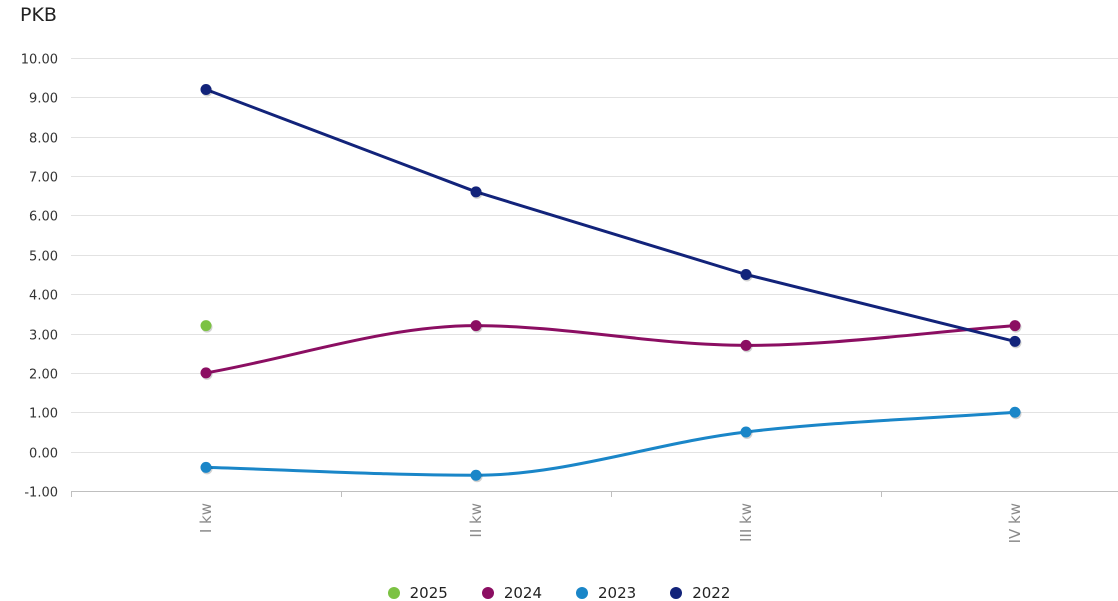  I want to click on y-tick-label: 5.00, so click(43, 257).